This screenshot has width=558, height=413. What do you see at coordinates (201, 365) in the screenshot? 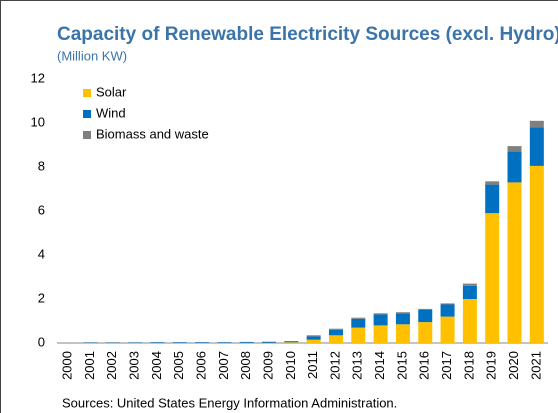
I see `x-tick-label: 2006` at bounding box center [201, 365].